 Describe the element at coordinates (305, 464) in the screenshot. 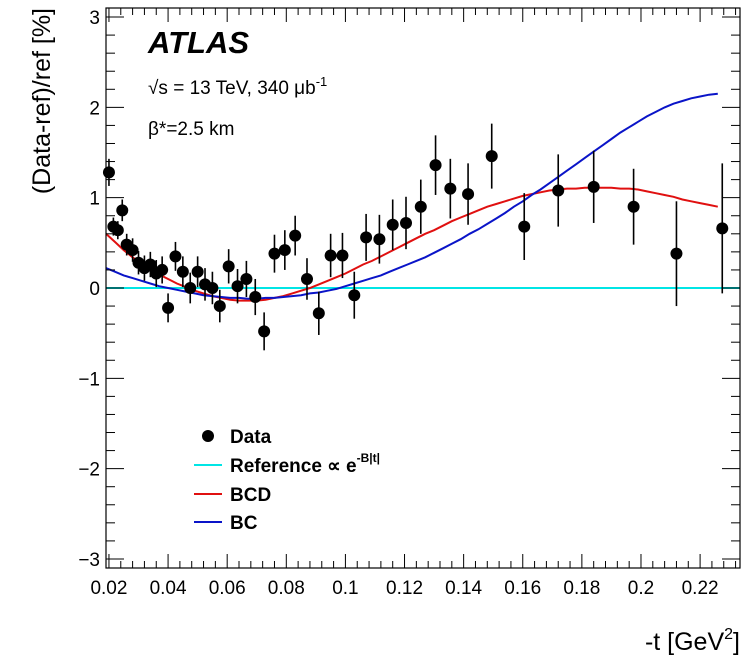

I see `legend-reference-label: Reference ∝ e-B|t|` at that location.